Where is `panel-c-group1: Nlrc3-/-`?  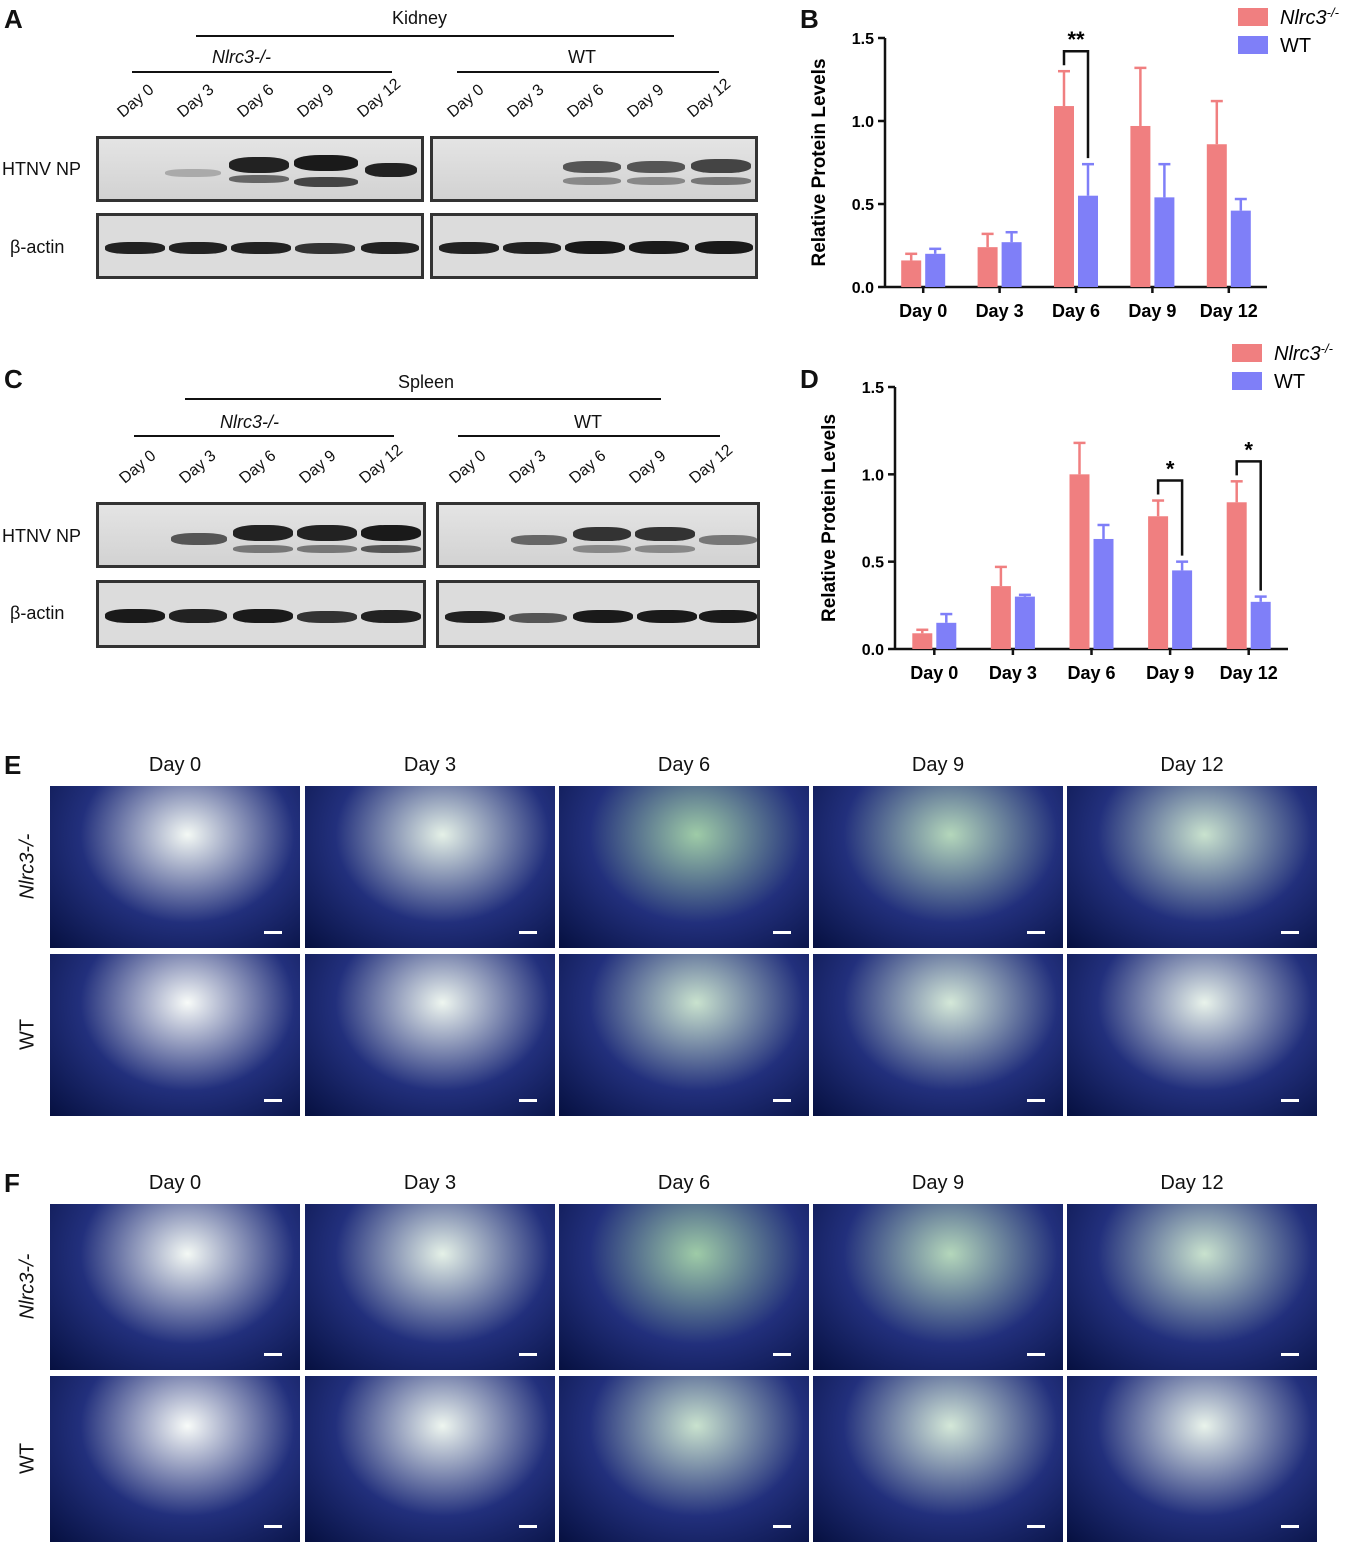 panel-c-group1: Nlrc3-/- is located at coordinates (249, 422).